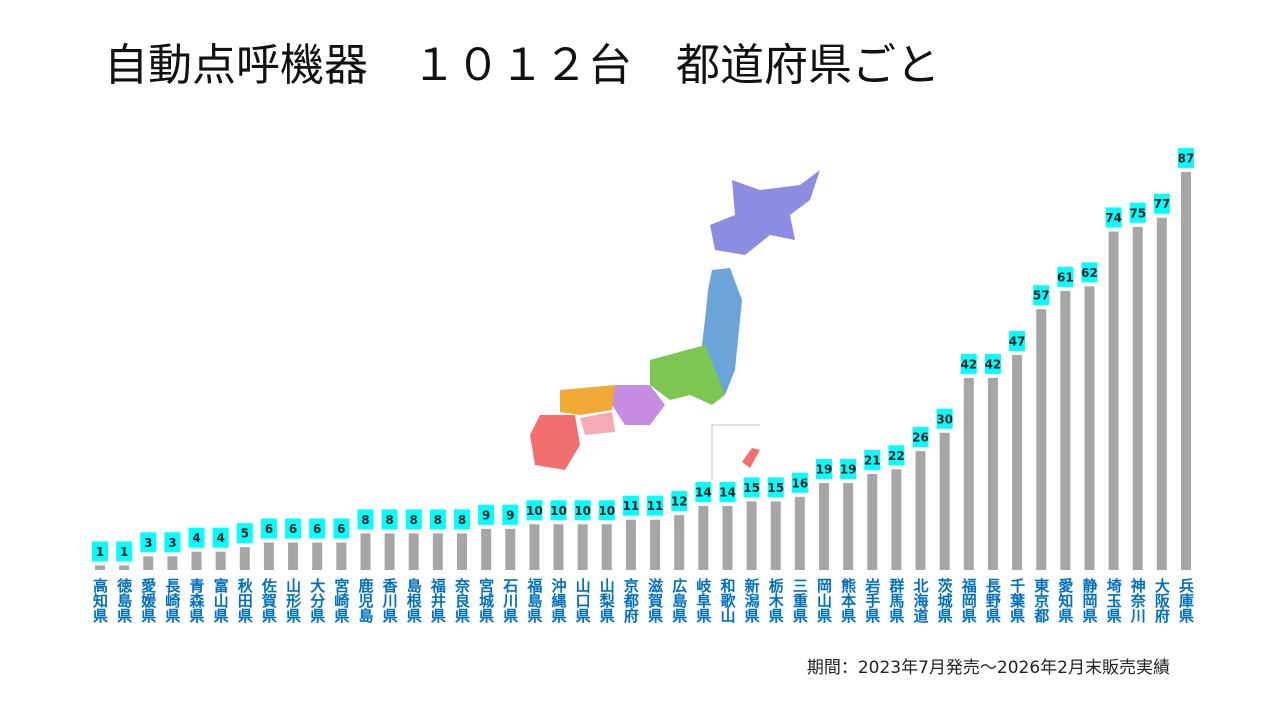  Describe the element at coordinates (655, 600) in the screenshot. I see `x-tick-label: 滋賀県` at that location.